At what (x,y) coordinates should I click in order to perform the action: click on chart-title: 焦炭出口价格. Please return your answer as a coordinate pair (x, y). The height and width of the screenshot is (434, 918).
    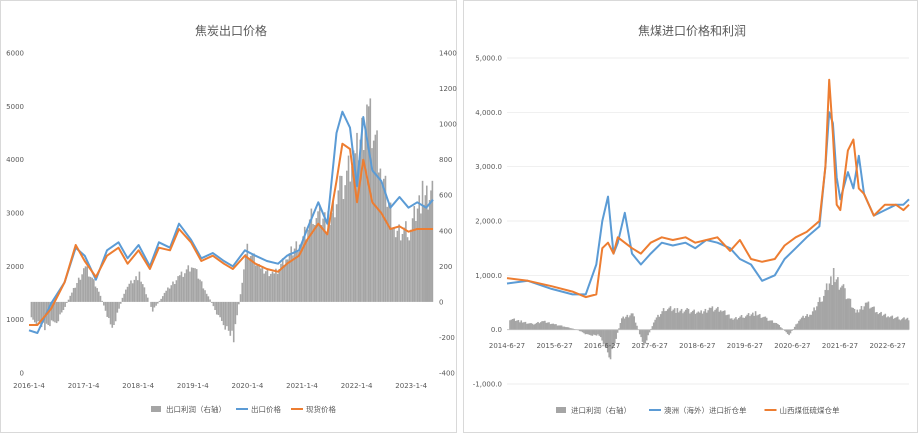
    Looking at the image, I should click on (231, 30).